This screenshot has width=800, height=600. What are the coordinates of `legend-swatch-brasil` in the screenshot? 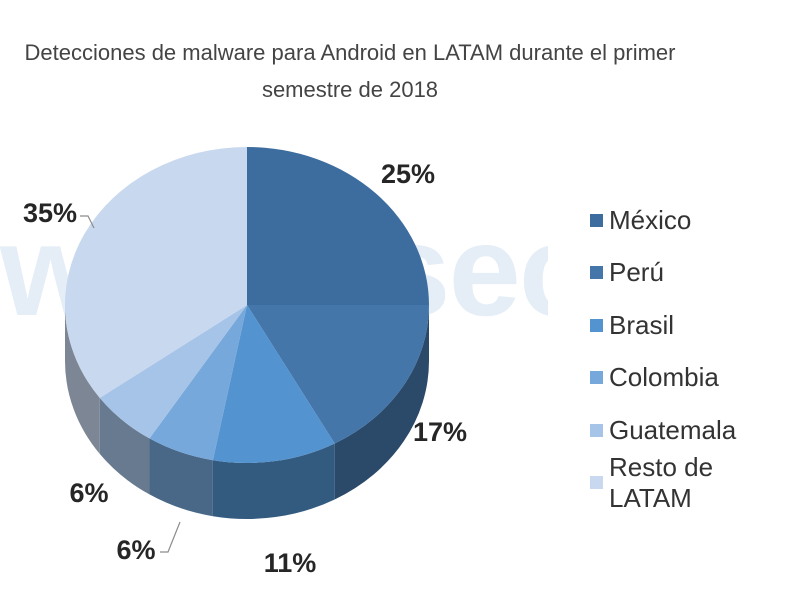 It's located at (596, 325).